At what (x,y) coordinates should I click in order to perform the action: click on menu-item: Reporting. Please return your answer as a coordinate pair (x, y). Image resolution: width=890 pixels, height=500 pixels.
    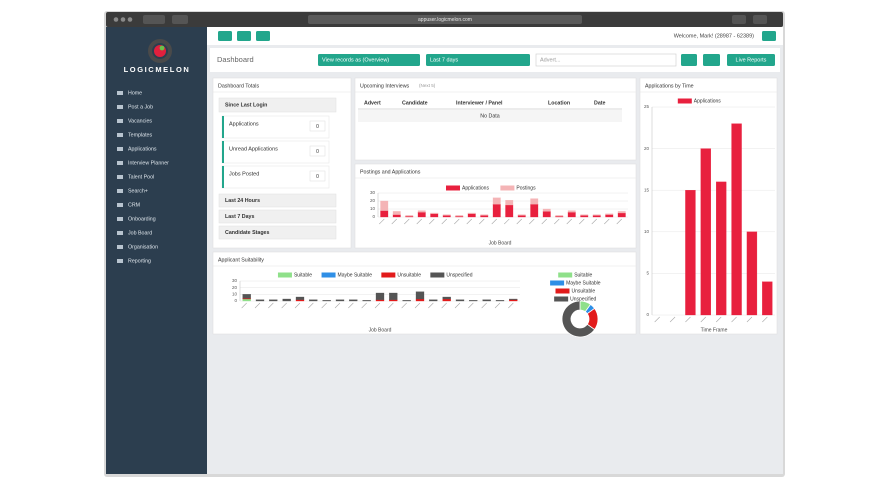
    Looking at the image, I should click on (139, 261).